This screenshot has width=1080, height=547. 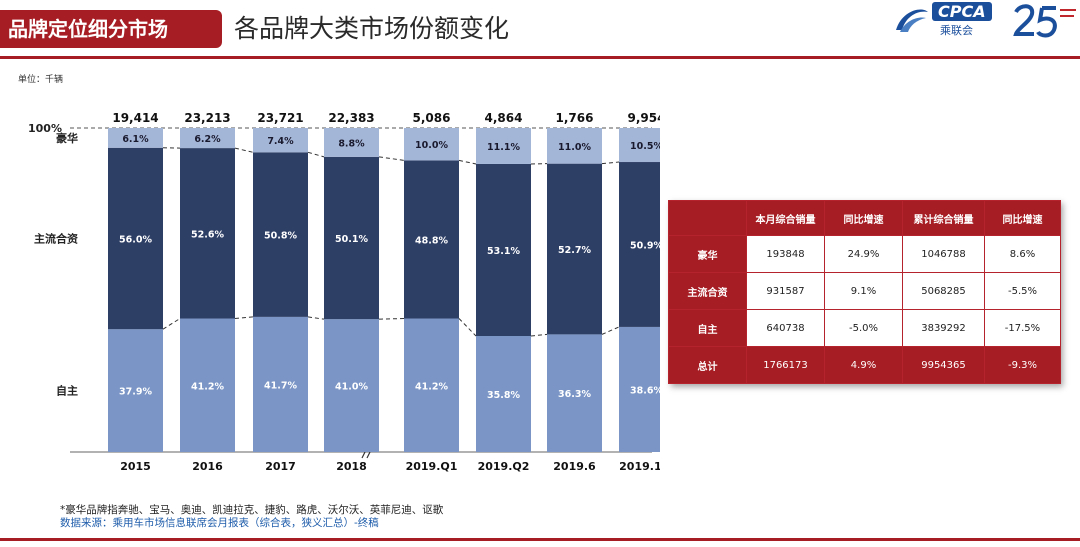 I want to click on category-label: 2019.1-6, so click(x=639, y=466).